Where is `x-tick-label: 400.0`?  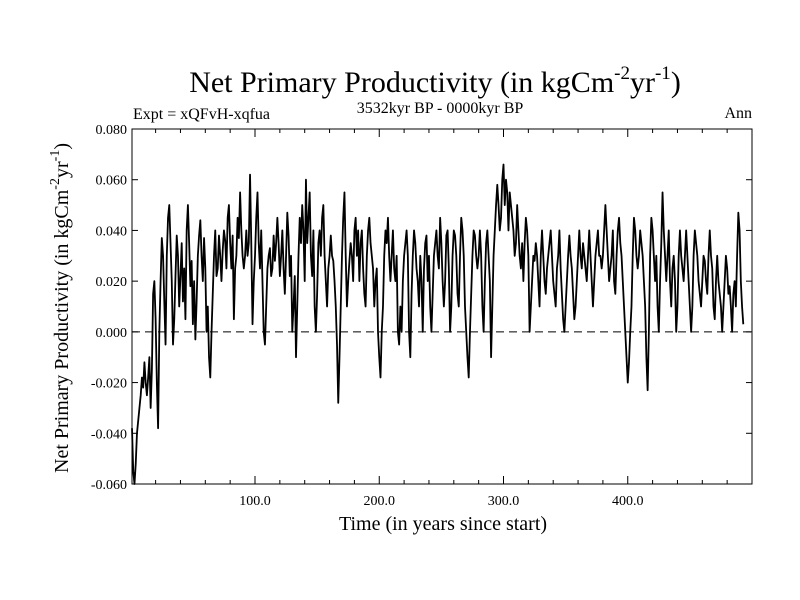
x-tick-label: 400.0 is located at coordinates (628, 501).